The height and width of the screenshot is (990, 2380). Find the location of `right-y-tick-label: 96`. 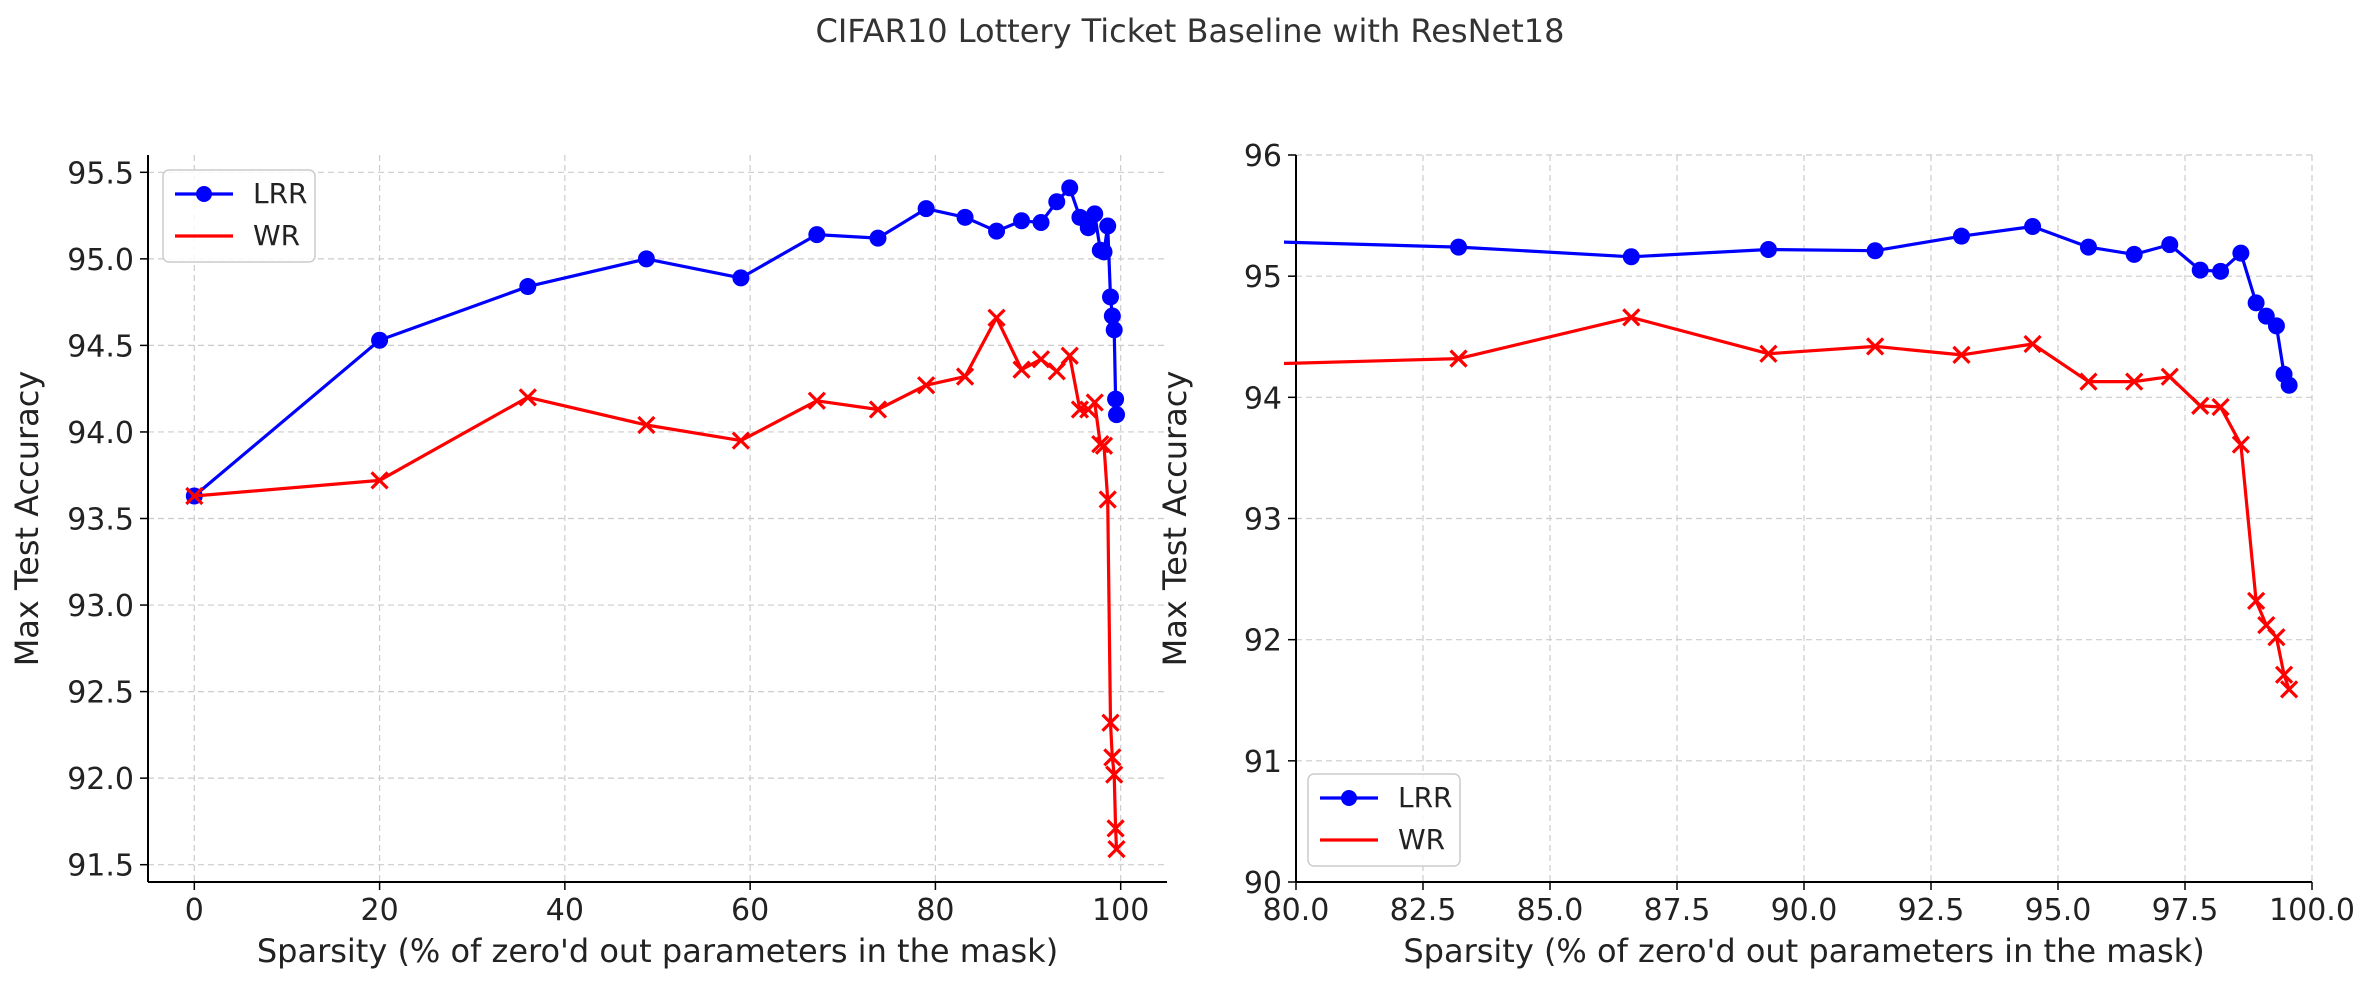

right-y-tick-label: 96 is located at coordinates (1263, 156).